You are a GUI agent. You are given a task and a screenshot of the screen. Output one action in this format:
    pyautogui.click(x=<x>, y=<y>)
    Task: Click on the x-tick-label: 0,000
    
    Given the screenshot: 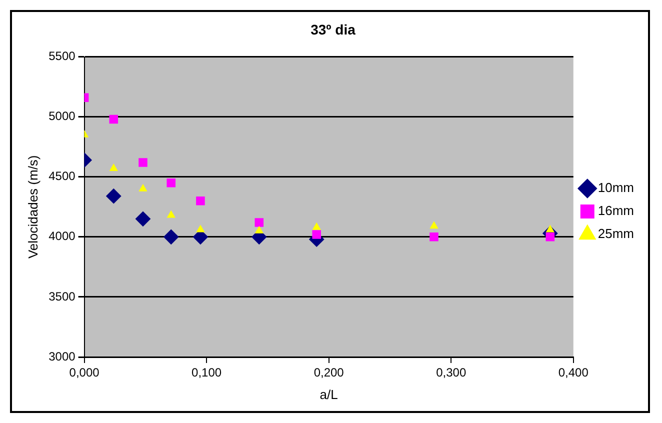 What is the action you would take?
    pyautogui.click(x=84, y=373)
    